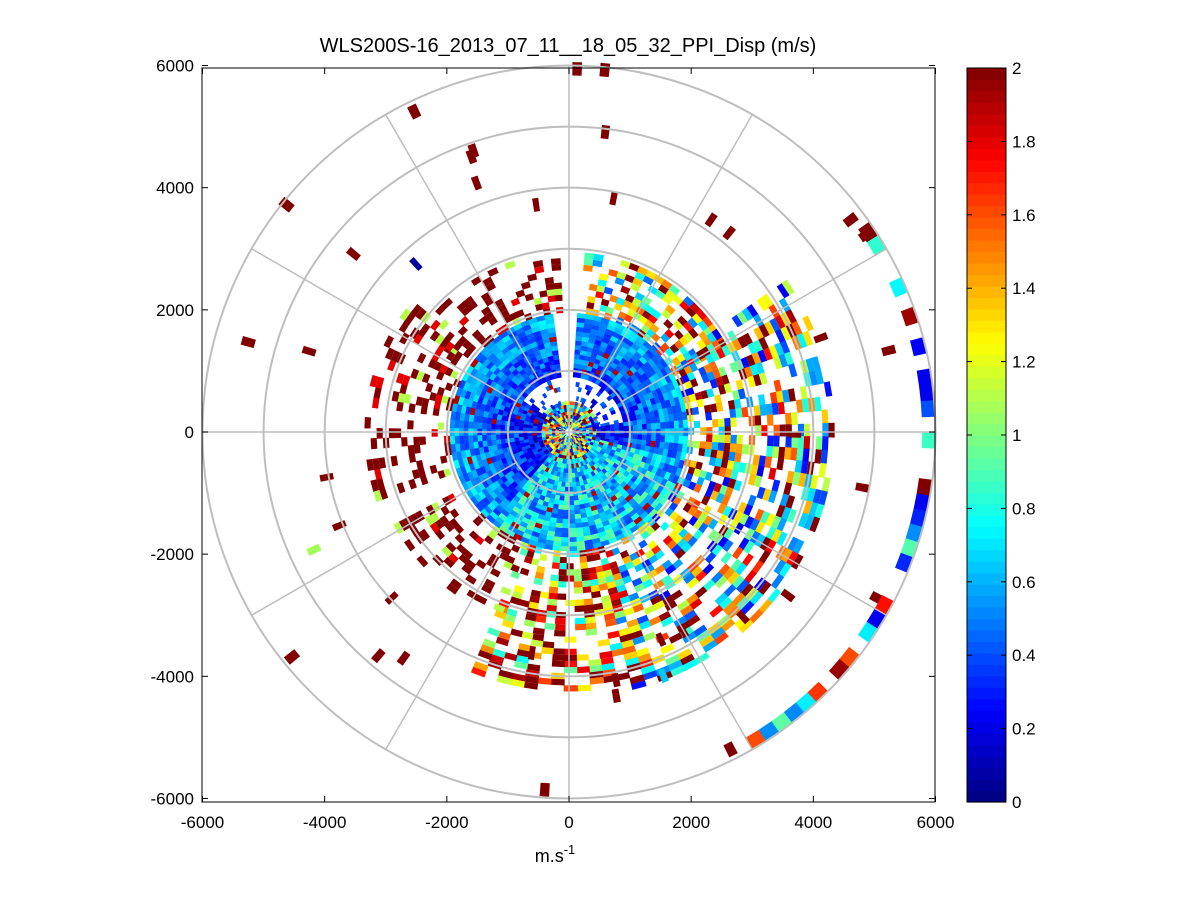 Image resolution: width=1201 pixels, height=901 pixels. Describe the element at coordinates (175, 66) in the screenshot. I see `y-tick-label: 6000` at that location.